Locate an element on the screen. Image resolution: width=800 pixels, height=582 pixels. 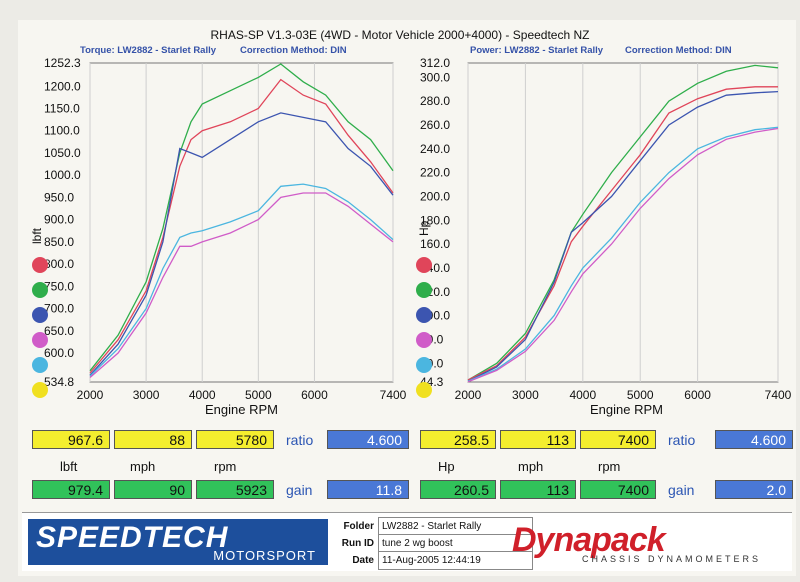
torque-y-tick-label: 1050.0 is located at coordinates (62, 153).